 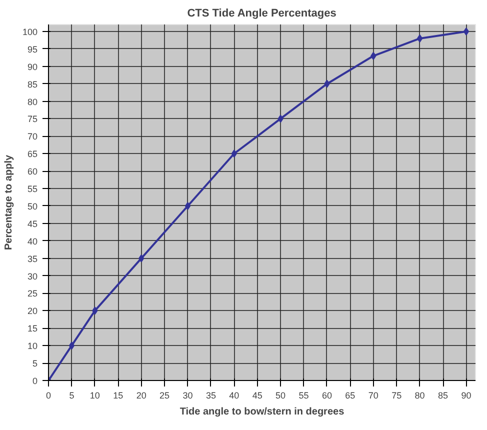 What do you see at coordinates (32, 137) in the screenshot?
I see `y-tick-label: 70` at bounding box center [32, 137].